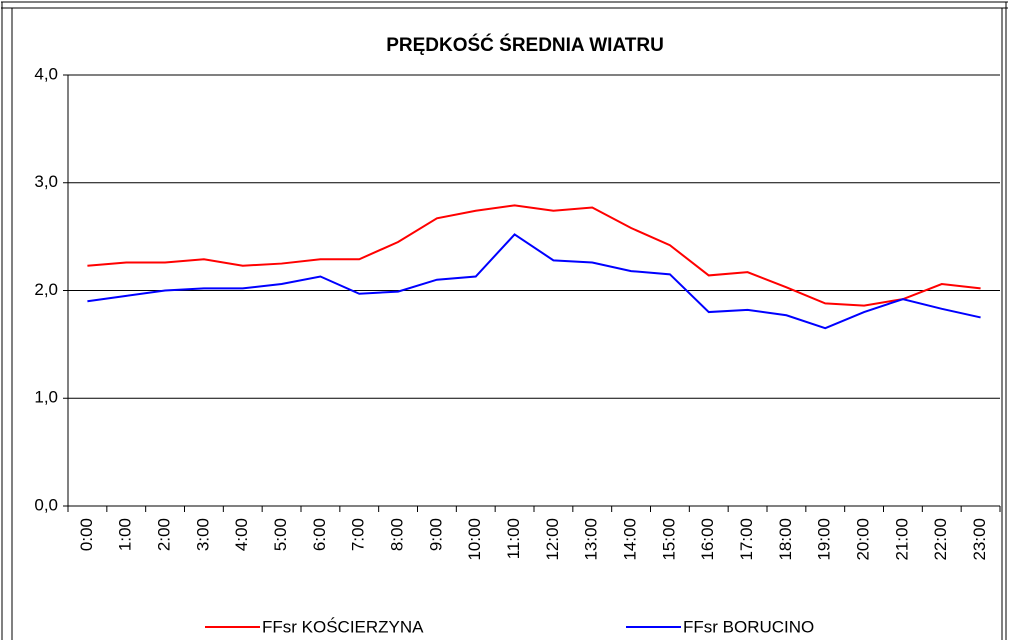 This screenshot has height=640, width=1009. What do you see at coordinates (86, 534) in the screenshot?
I see `x-tick-label: 0:00` at bounding box center [86, 534].